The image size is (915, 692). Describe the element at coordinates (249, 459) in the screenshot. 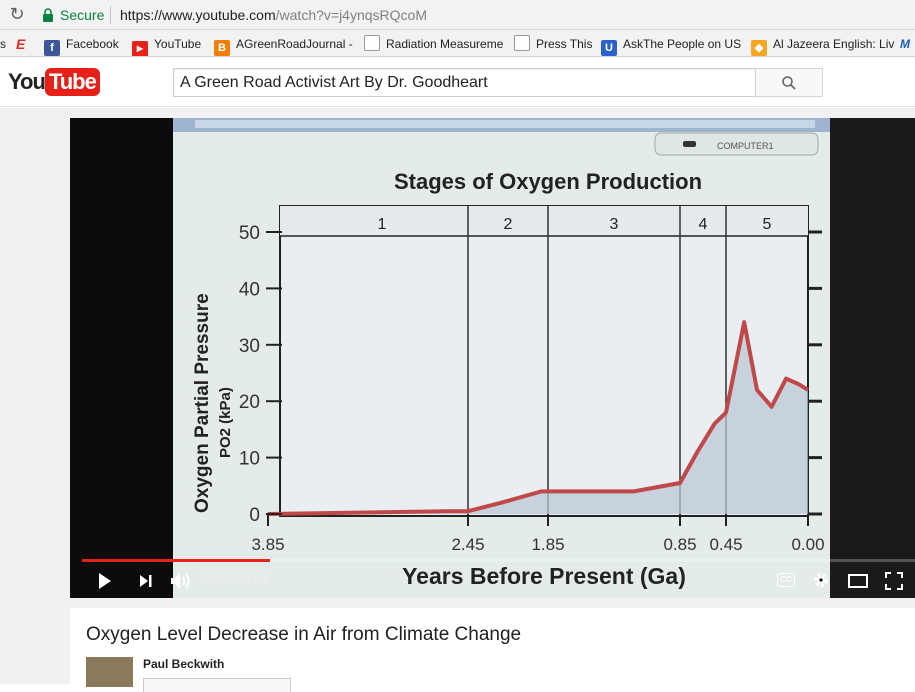

I see `y-tick-label: 10` at that location.